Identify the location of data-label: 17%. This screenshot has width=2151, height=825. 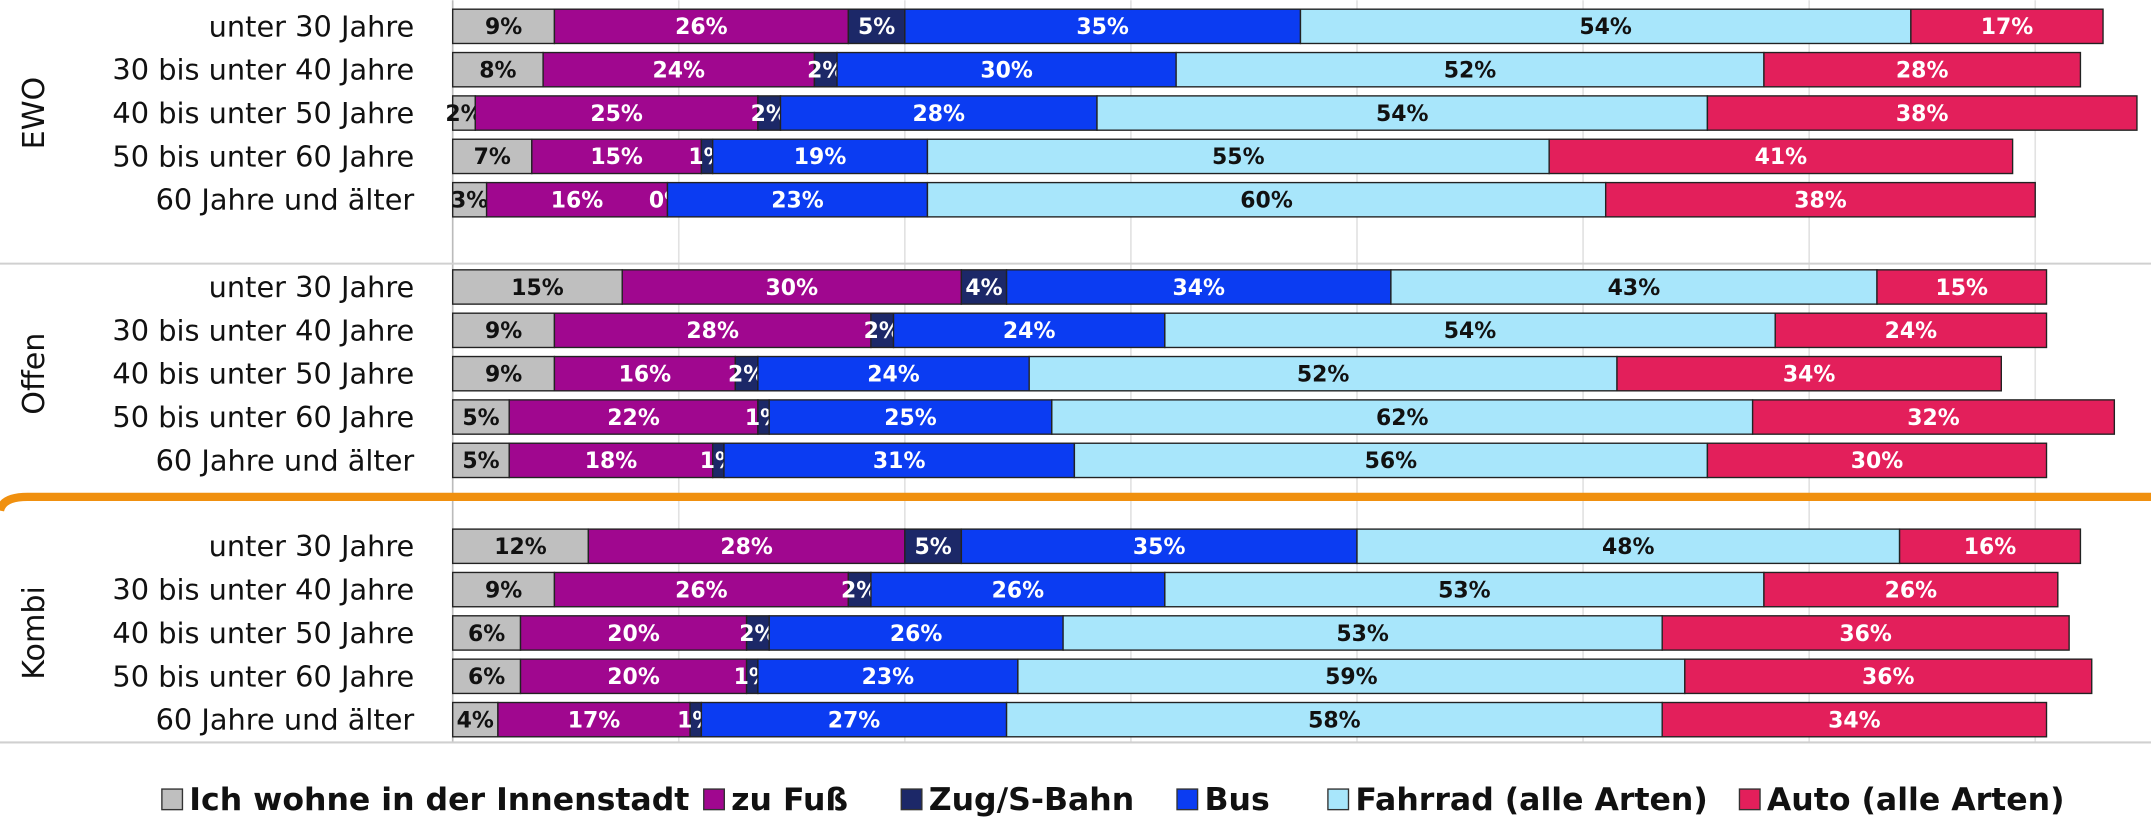
(594, 721).